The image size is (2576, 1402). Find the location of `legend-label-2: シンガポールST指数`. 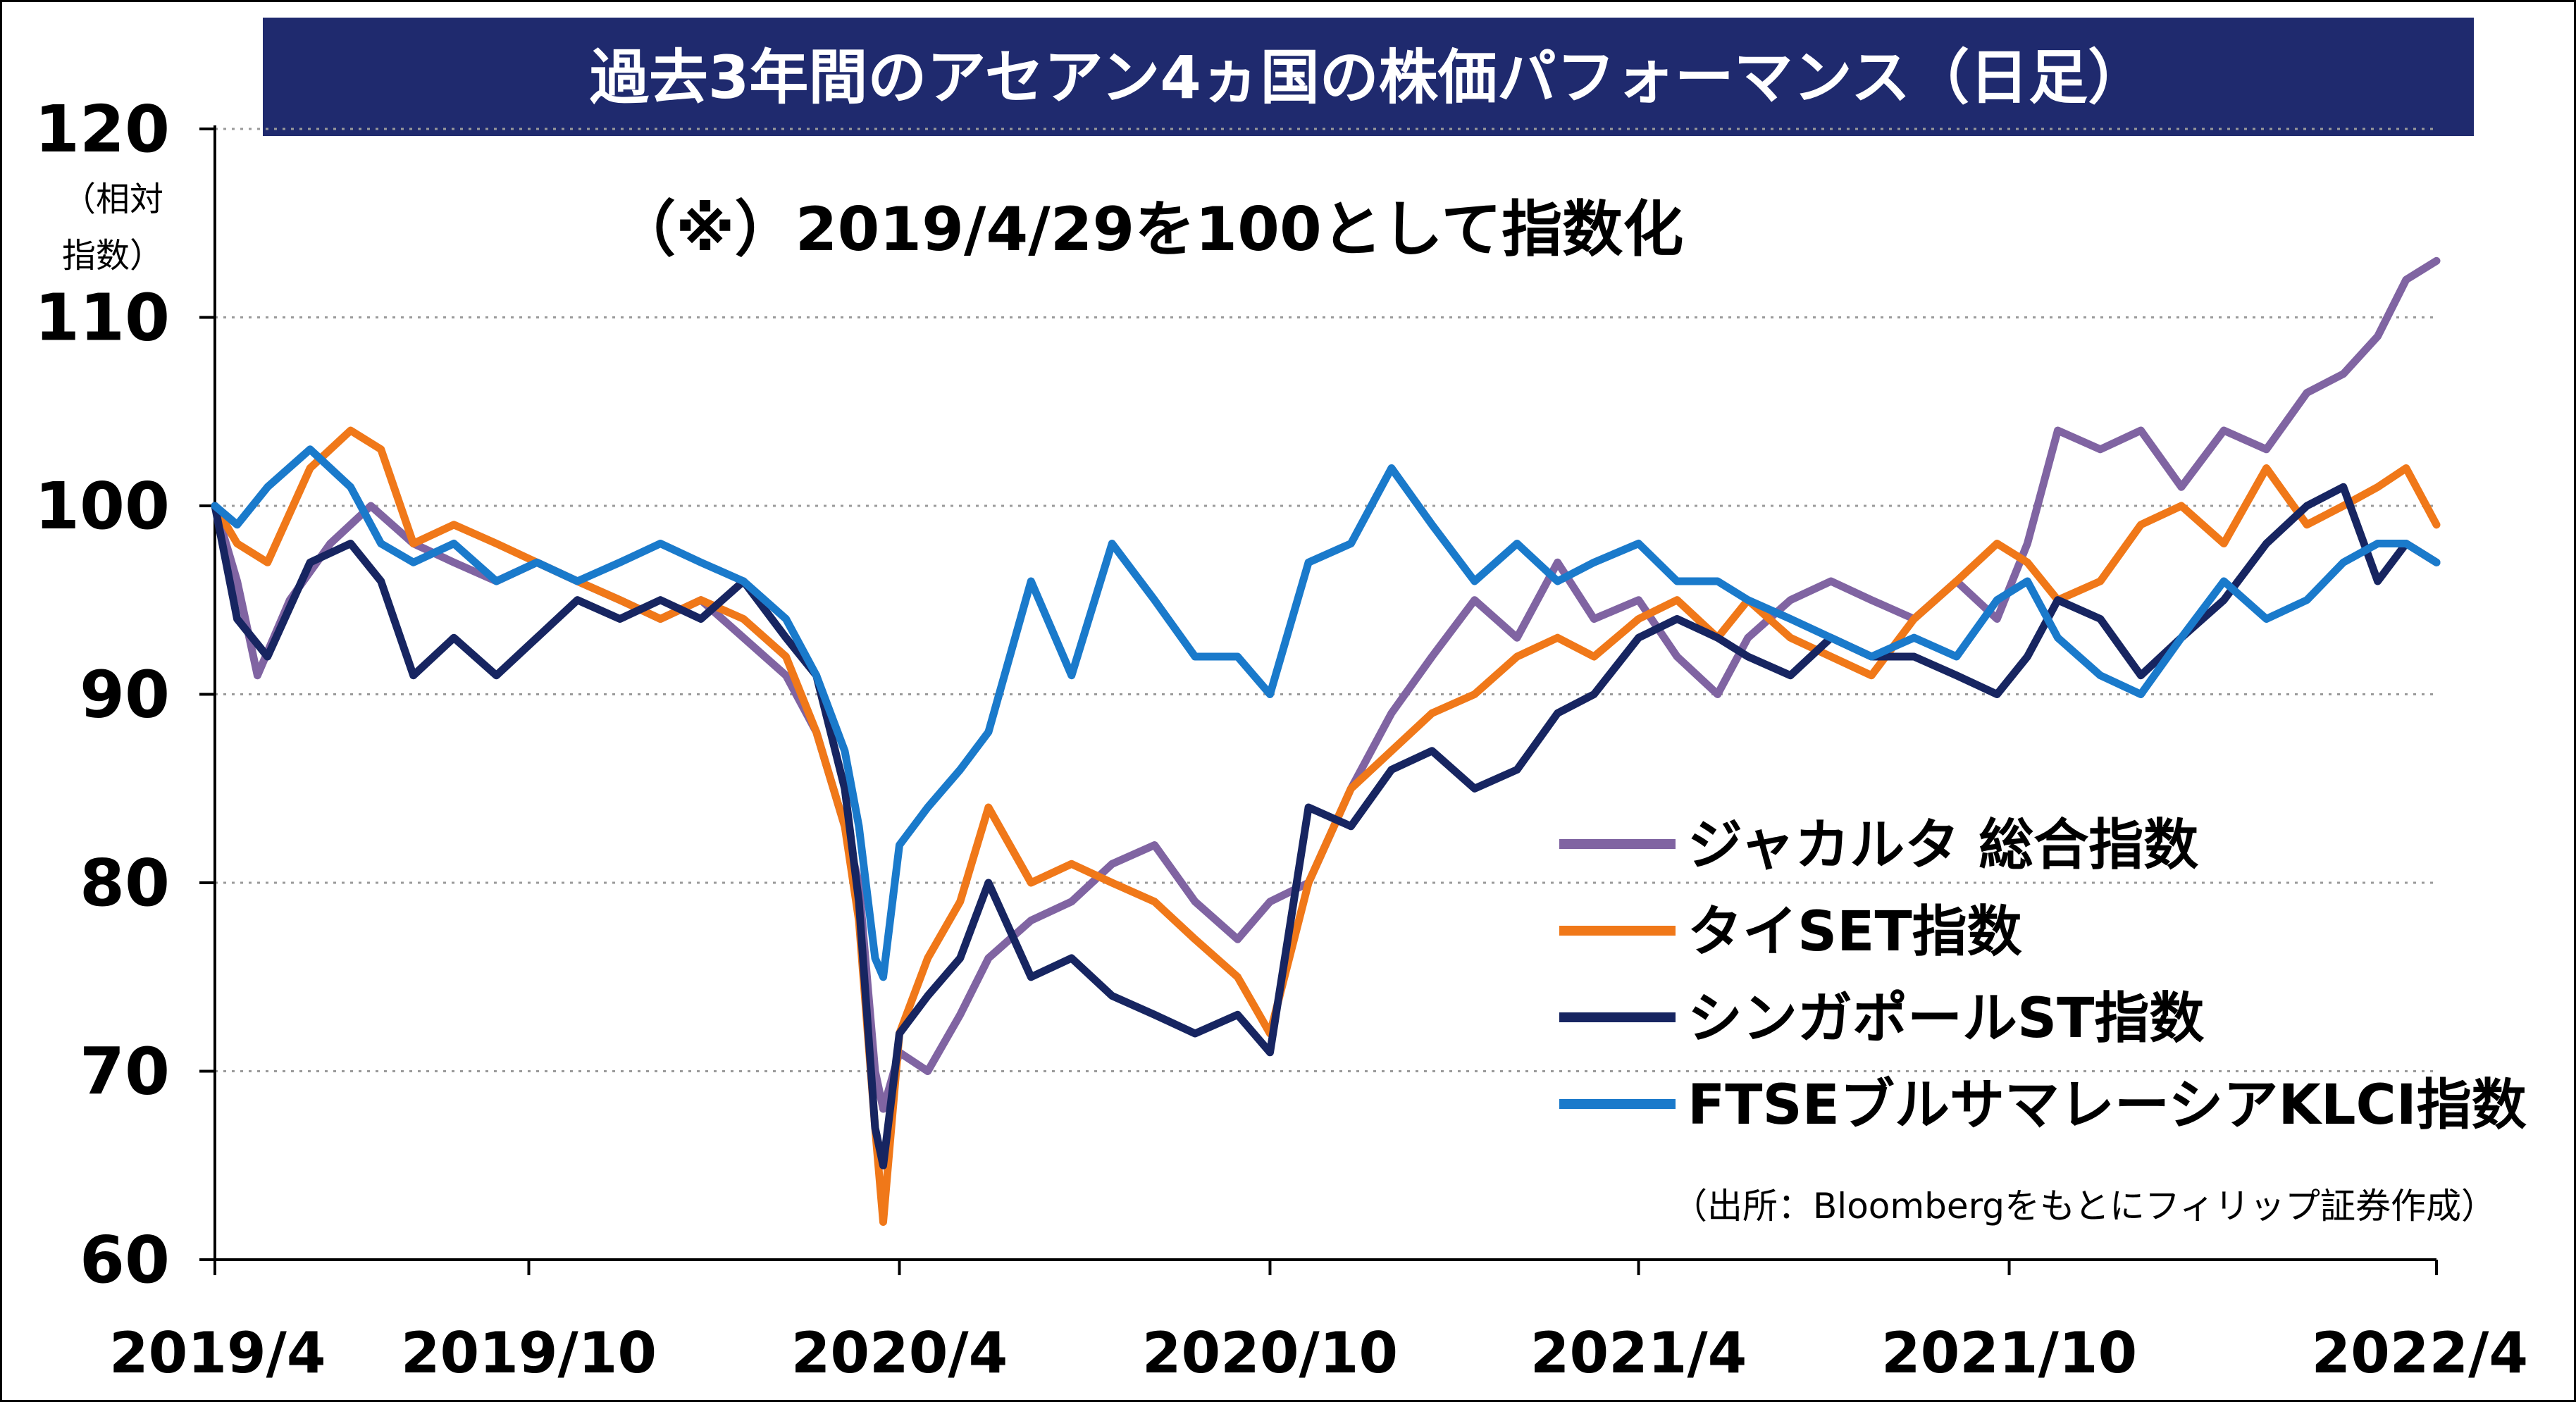

legend-label-2: シンガポールST指数 is located at coordinates (1946, 1018).